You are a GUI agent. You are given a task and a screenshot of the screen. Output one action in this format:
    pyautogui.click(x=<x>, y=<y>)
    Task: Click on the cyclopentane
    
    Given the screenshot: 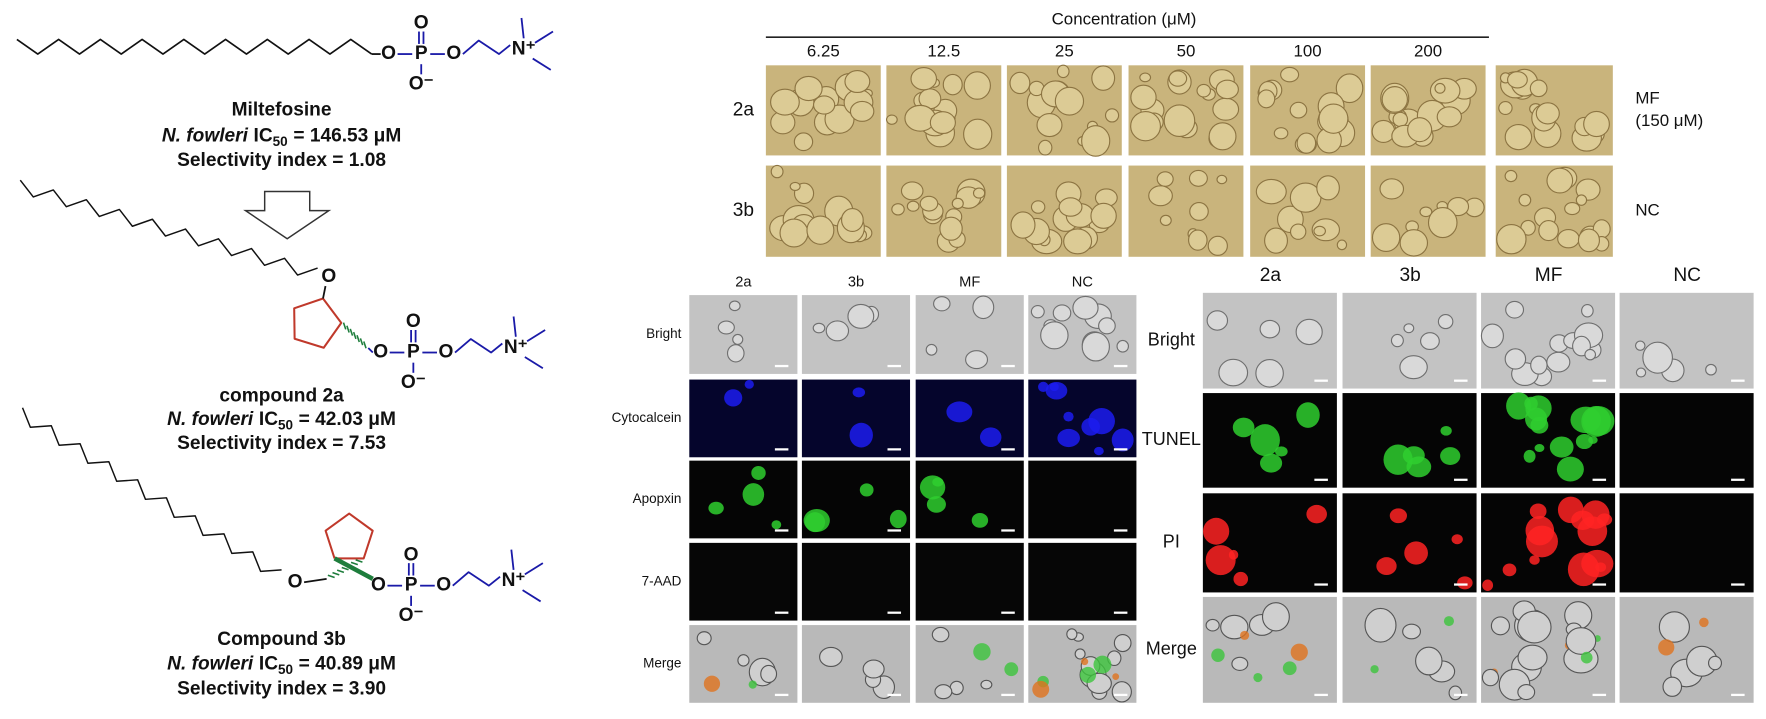 What is the action you would take?
    pyautogui.click(x=318, y=323)
    